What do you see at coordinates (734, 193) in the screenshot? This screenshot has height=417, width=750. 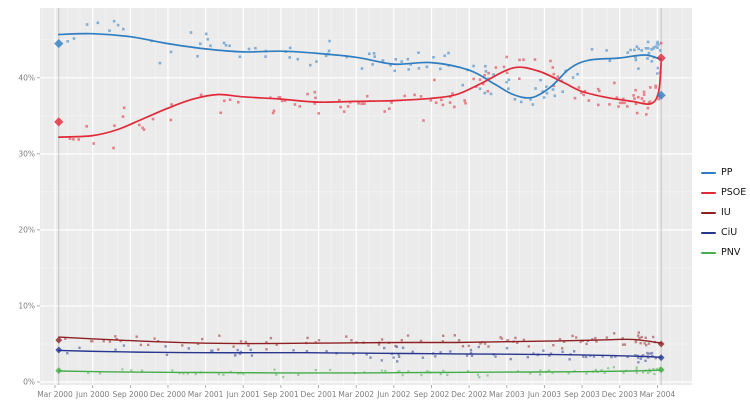 I see `legend-label-psoe: PSOE` at bounding box center [734, 193].